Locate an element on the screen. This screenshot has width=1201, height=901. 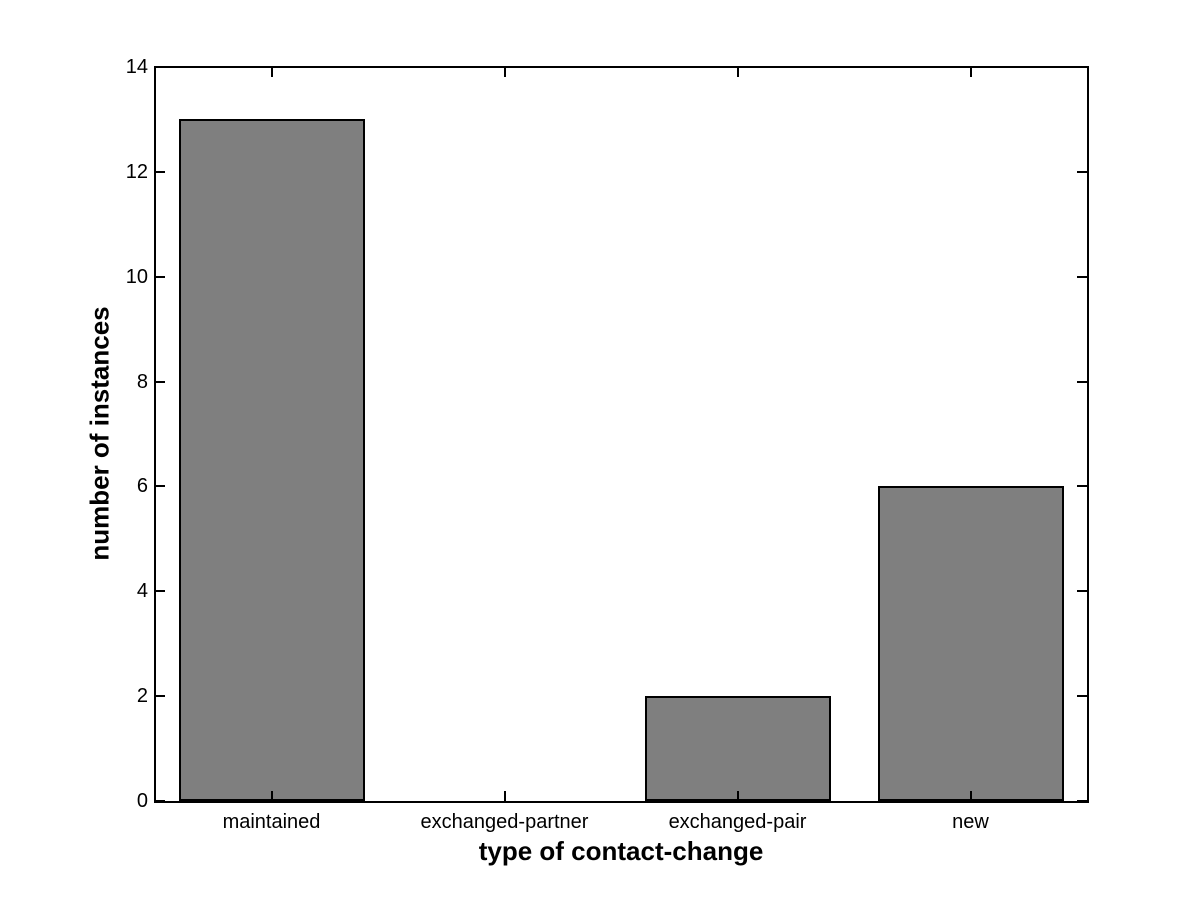
x-axis-label: type of contact-change is located at coordinates (621, 851).